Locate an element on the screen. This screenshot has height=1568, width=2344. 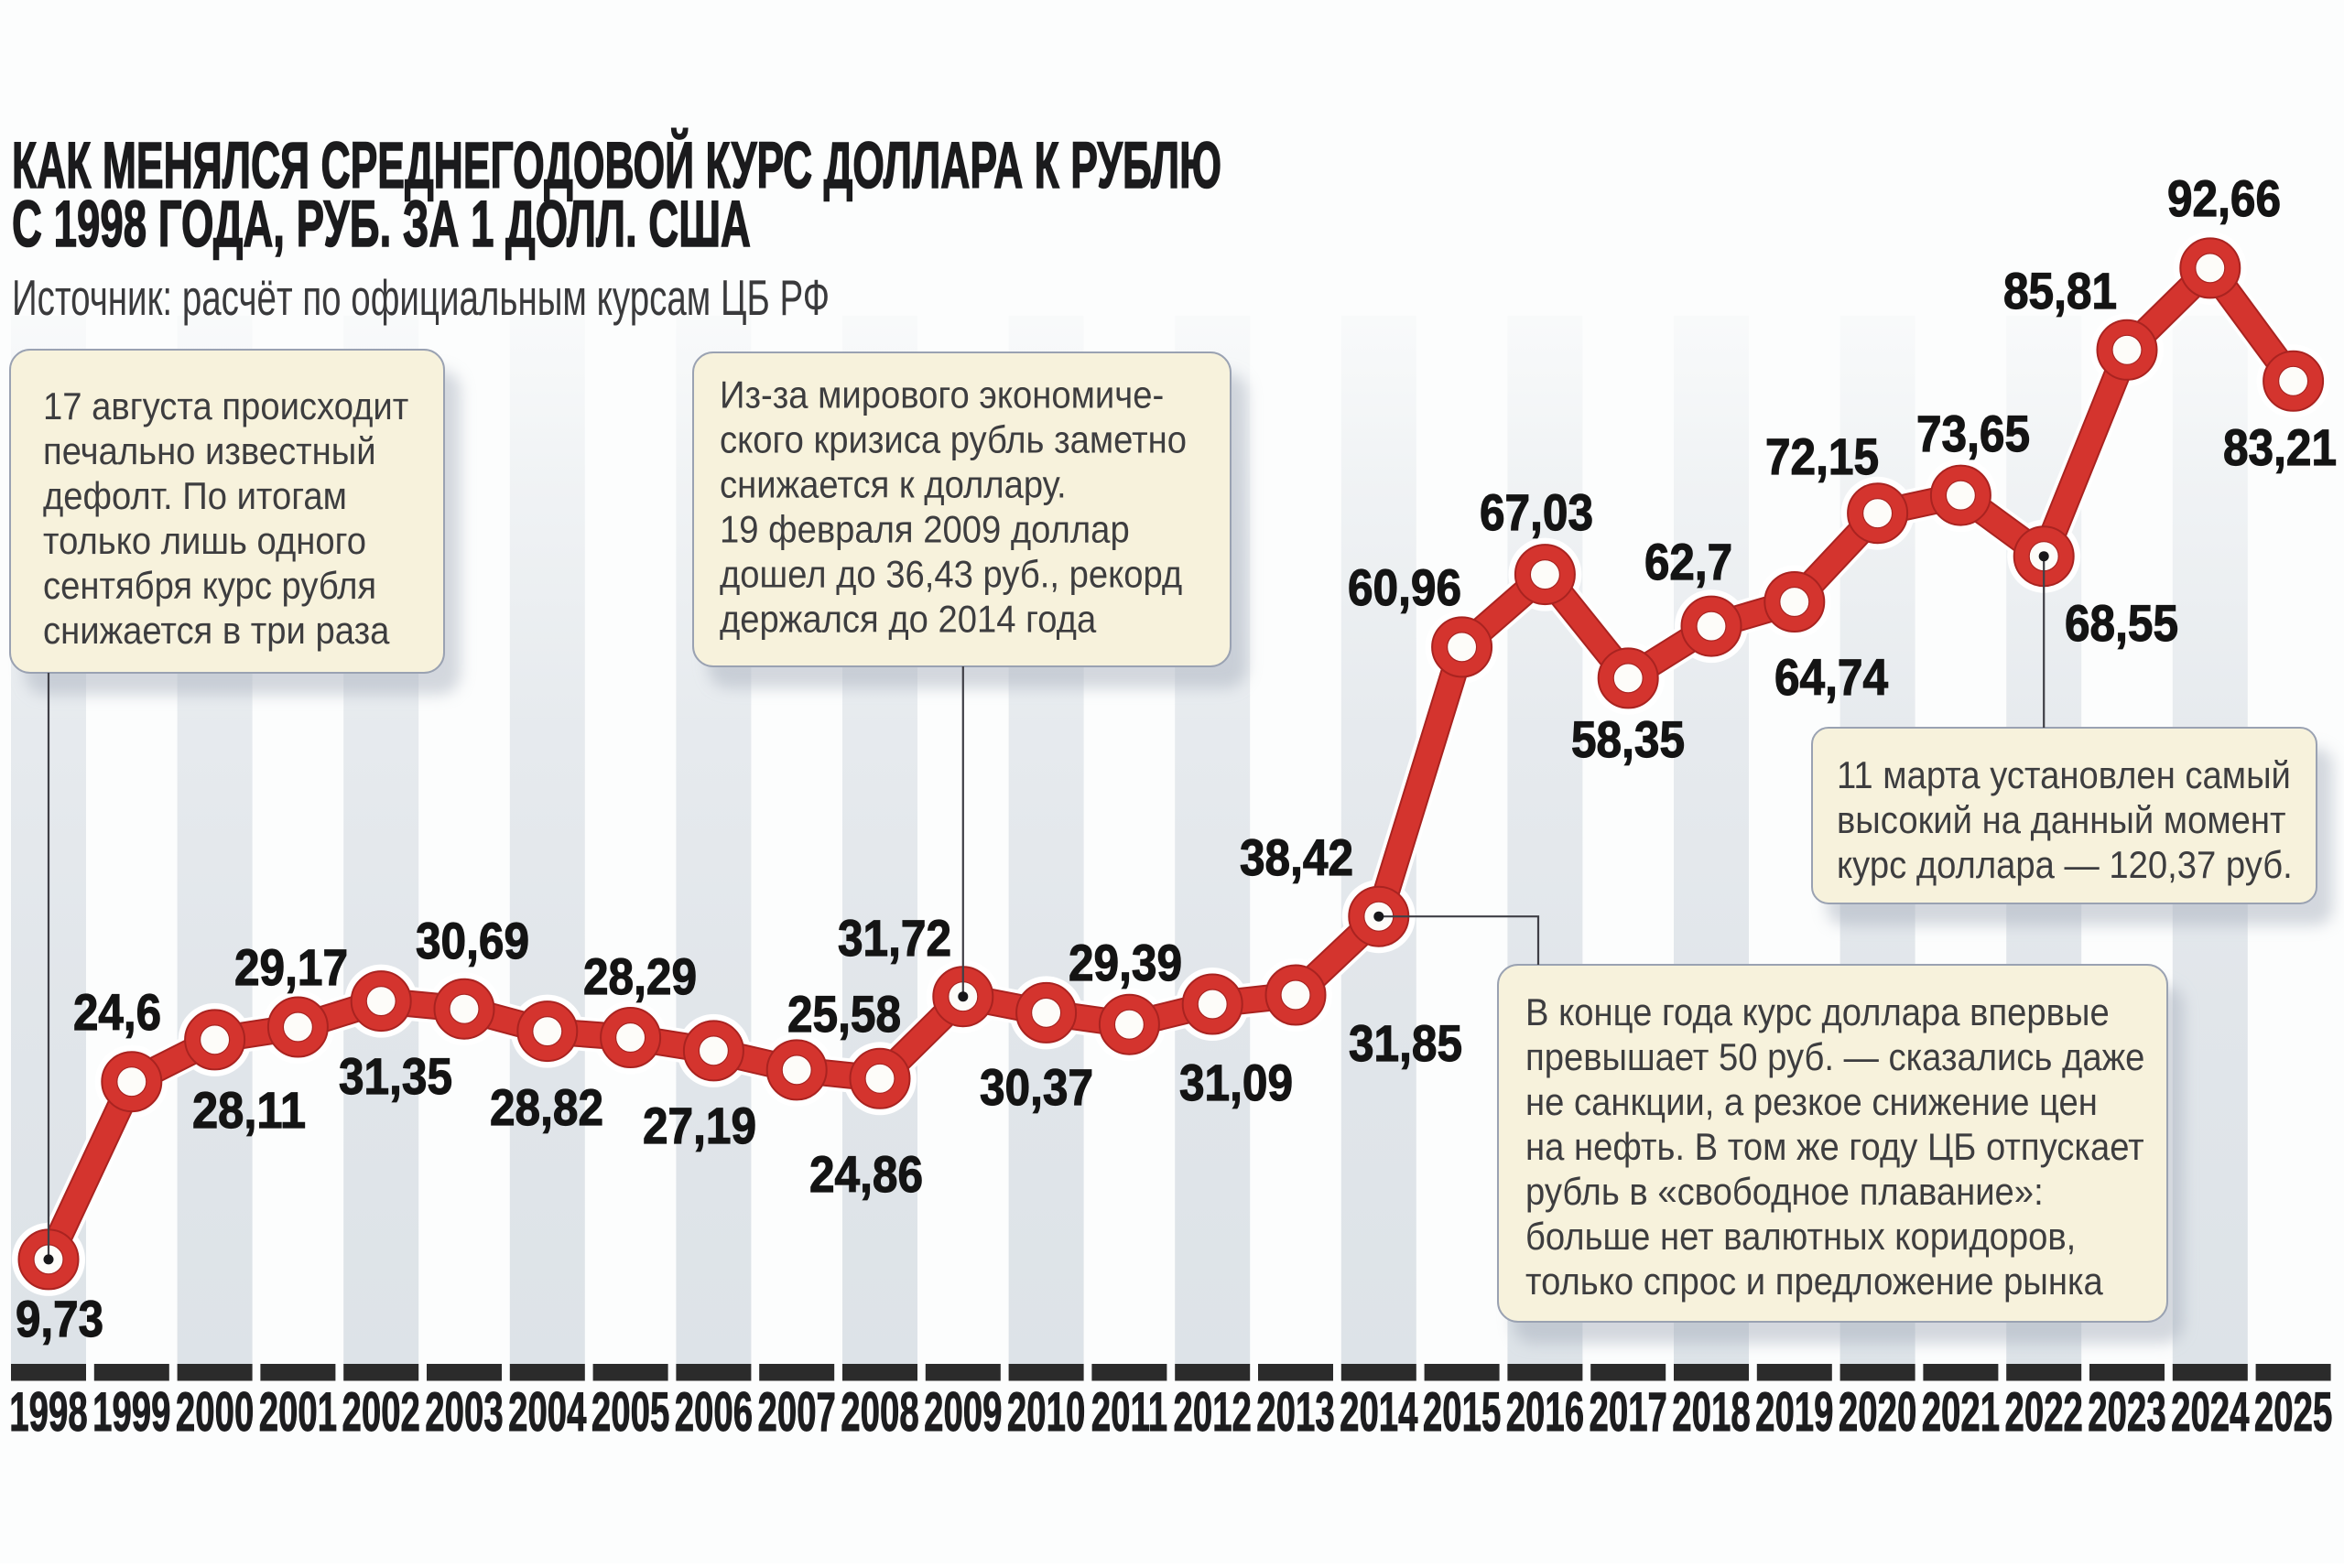
svg-text:С 1998 ГОДА, РУБ. ЗА 1 ДОЛЛ. С: С 1998 ГОДА, РУБ. ЗА 1 ДОЛЛ. США is located at coordinates (381, 225).